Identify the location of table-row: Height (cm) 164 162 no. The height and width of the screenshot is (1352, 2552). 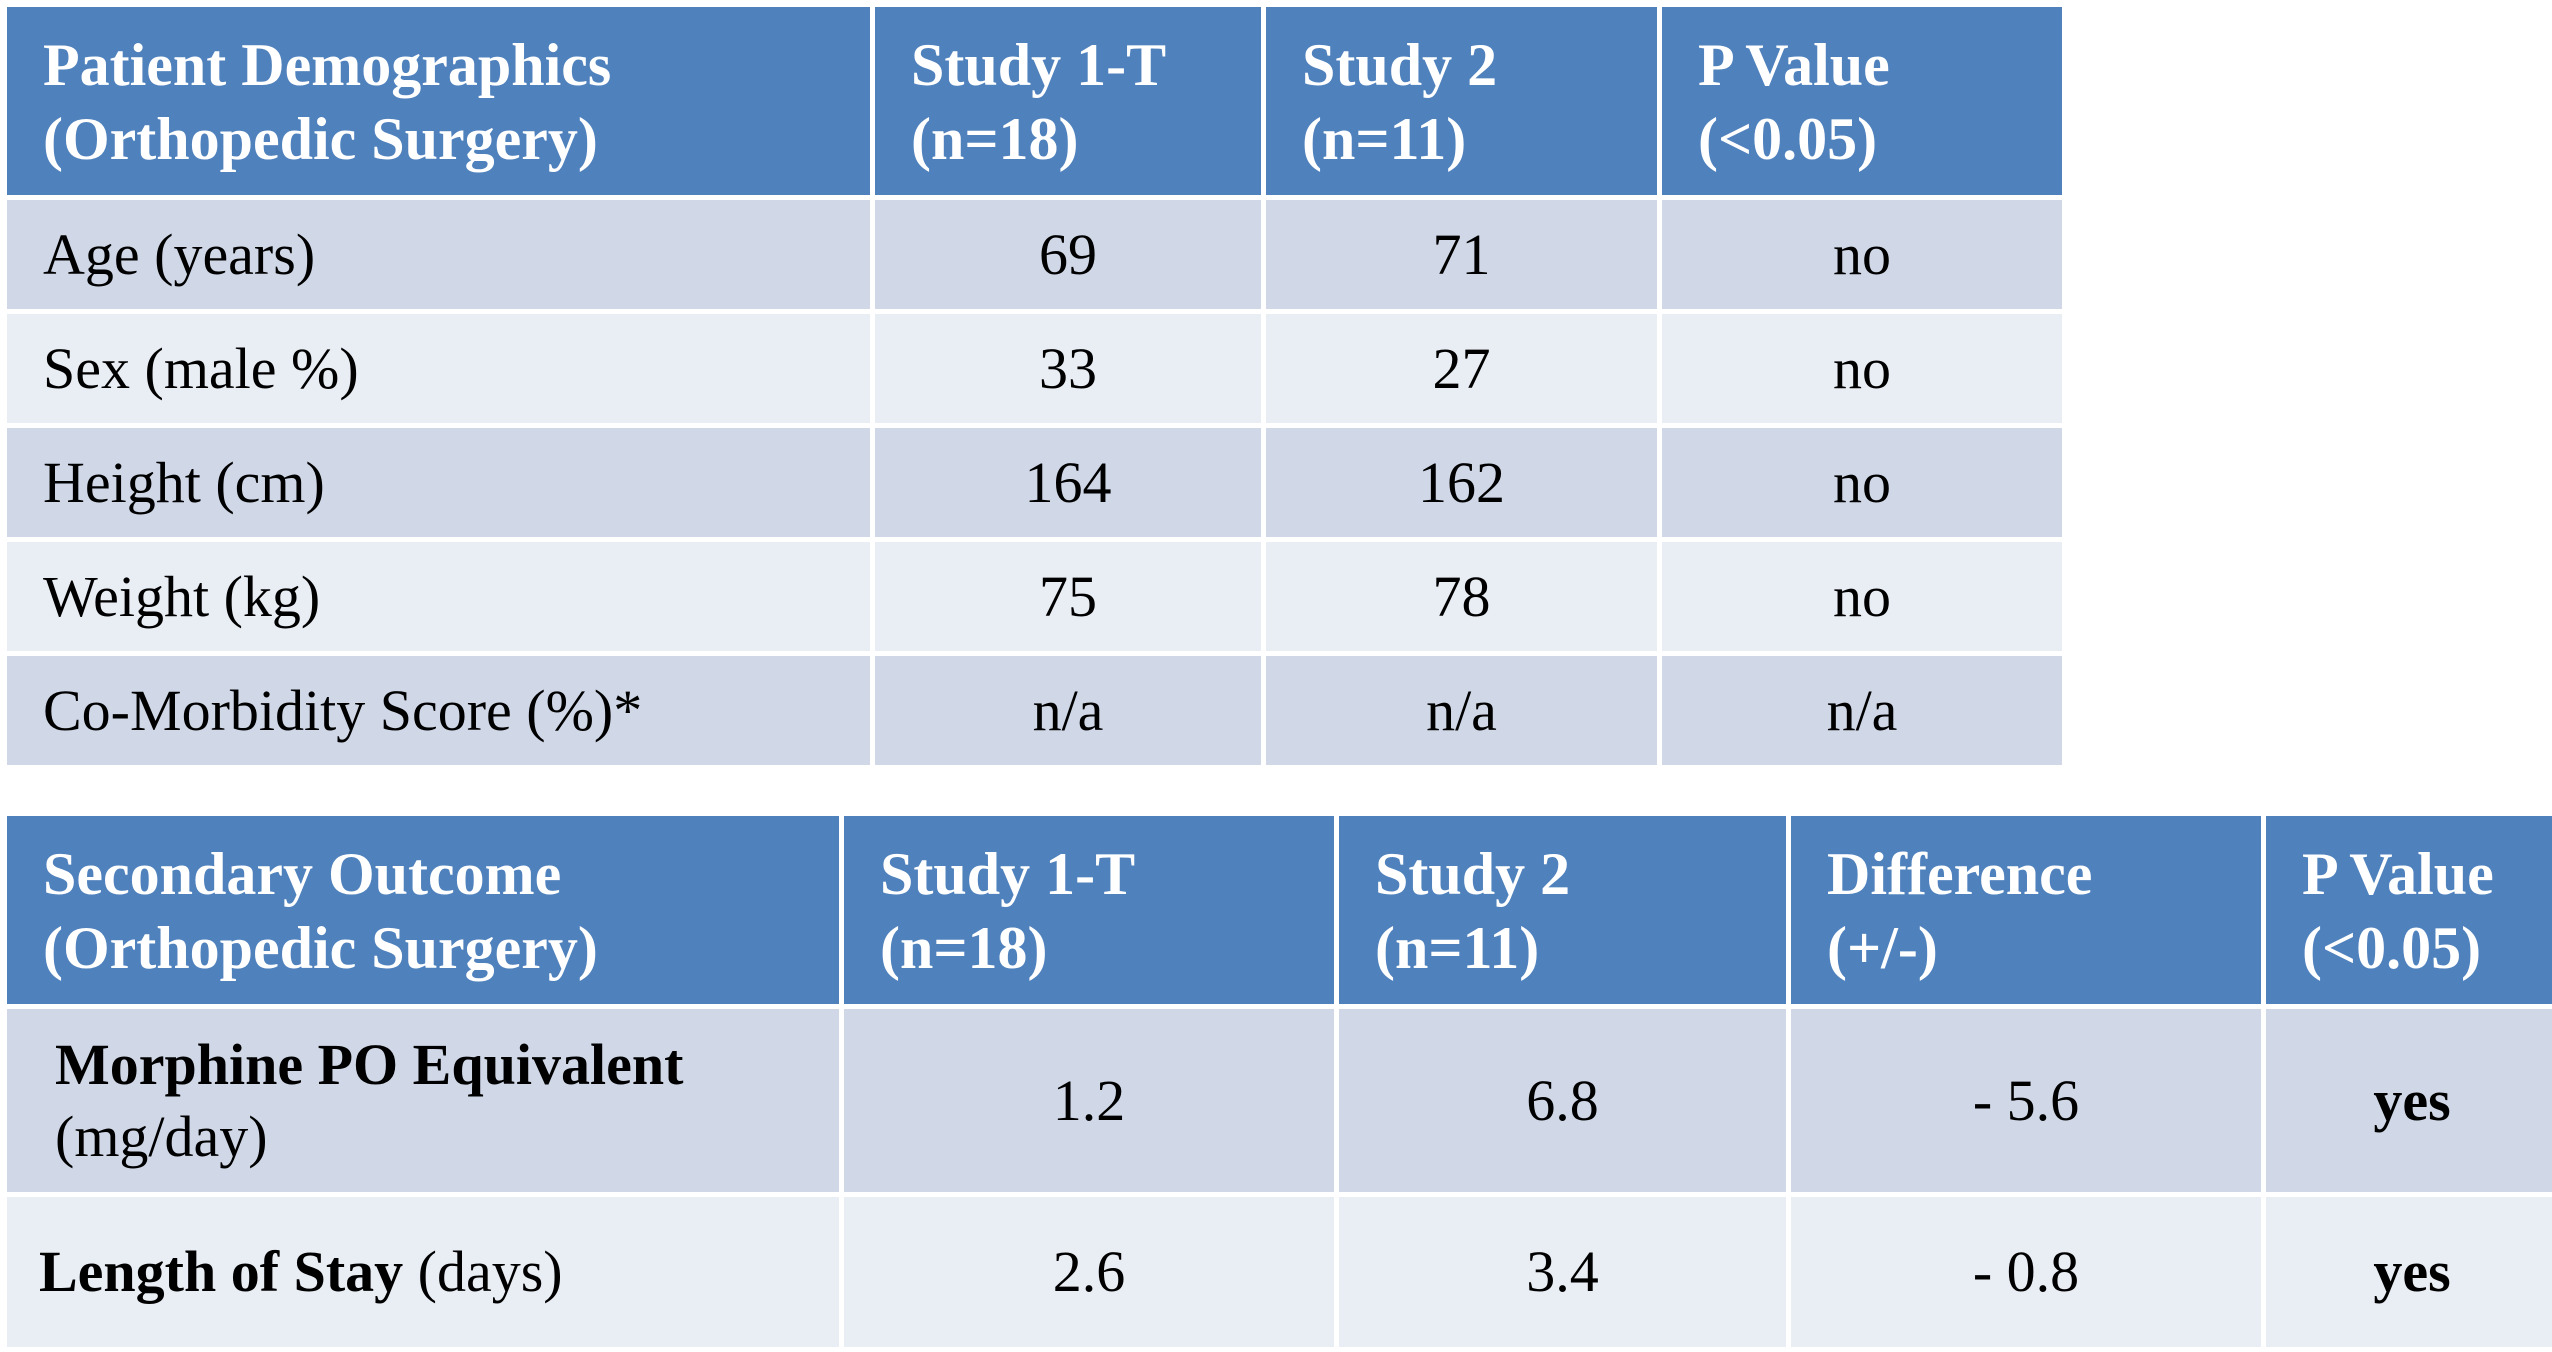
(1034, 482).